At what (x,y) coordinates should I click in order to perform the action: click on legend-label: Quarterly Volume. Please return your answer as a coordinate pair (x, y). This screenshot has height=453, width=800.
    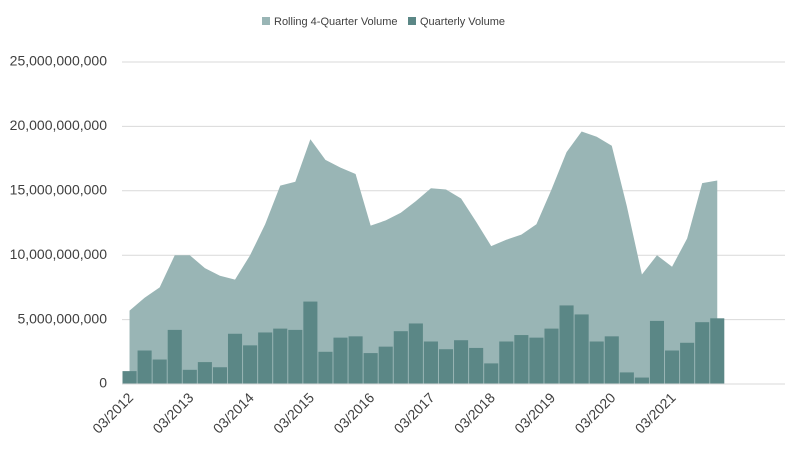
    Looking at the image, I should click on (462, 22).